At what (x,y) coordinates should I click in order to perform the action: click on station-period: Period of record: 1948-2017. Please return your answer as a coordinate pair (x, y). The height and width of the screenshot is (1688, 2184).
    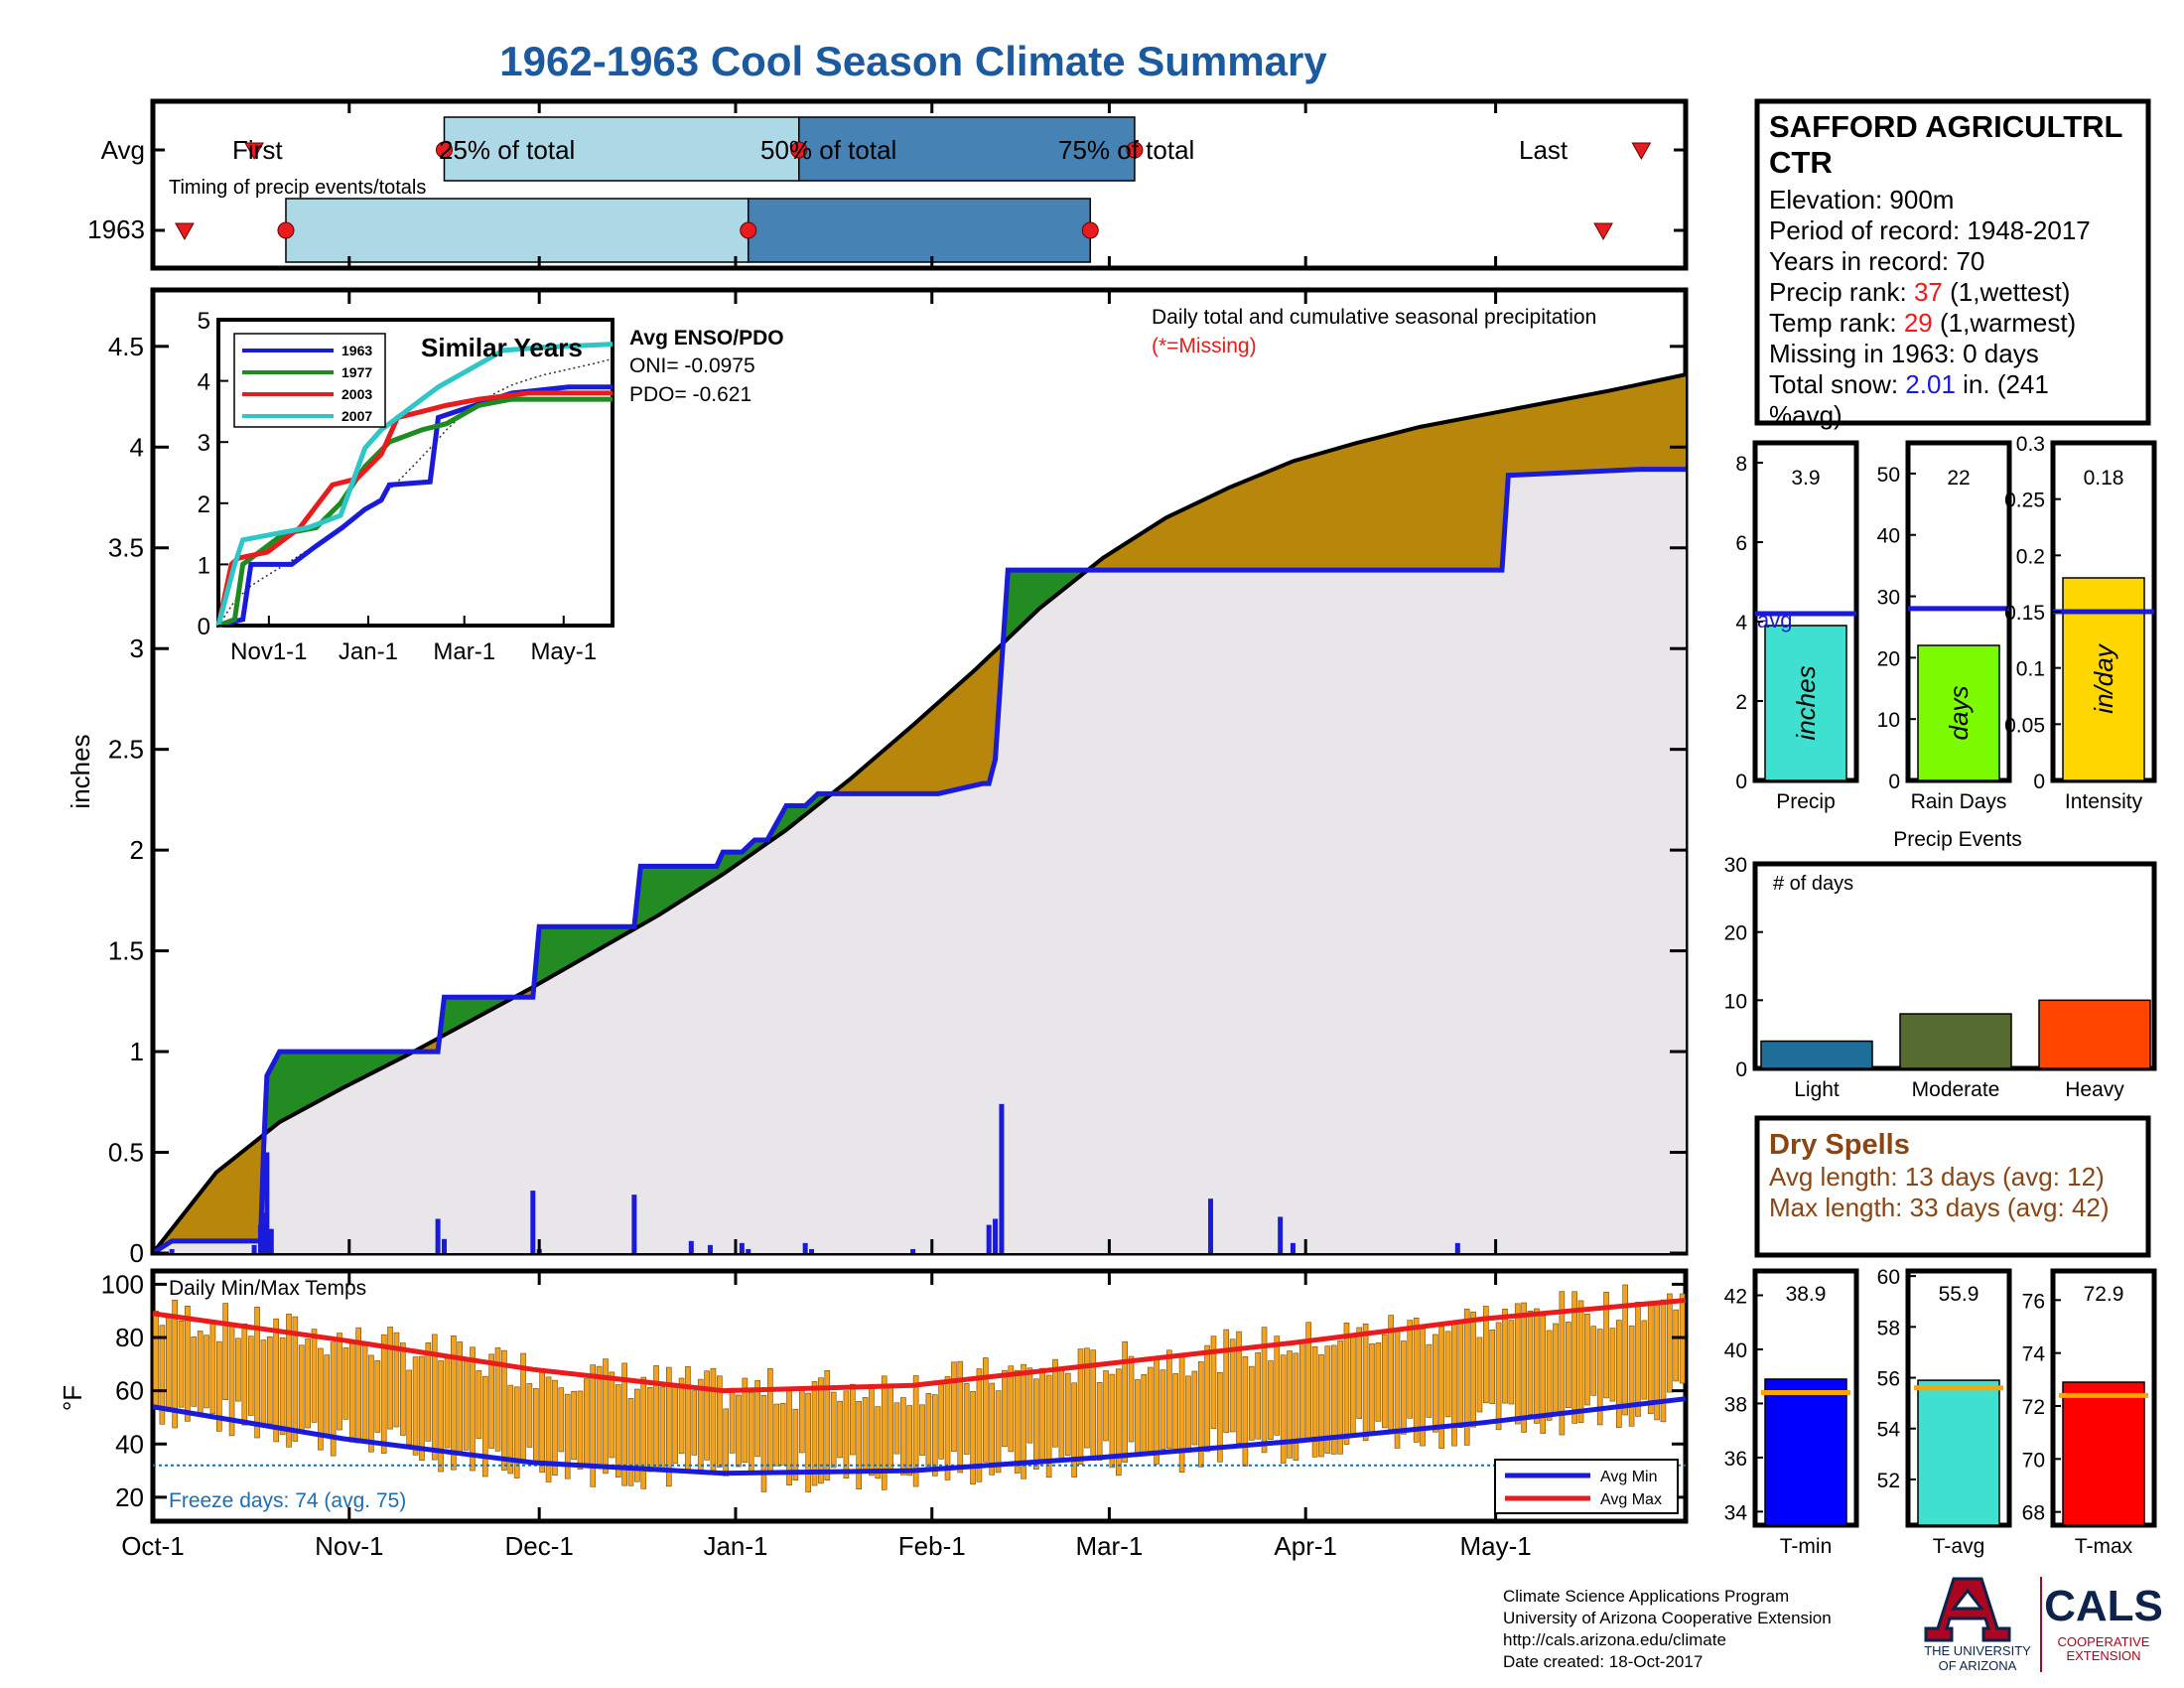
    Looking at the image, I should click on (1930, 230).